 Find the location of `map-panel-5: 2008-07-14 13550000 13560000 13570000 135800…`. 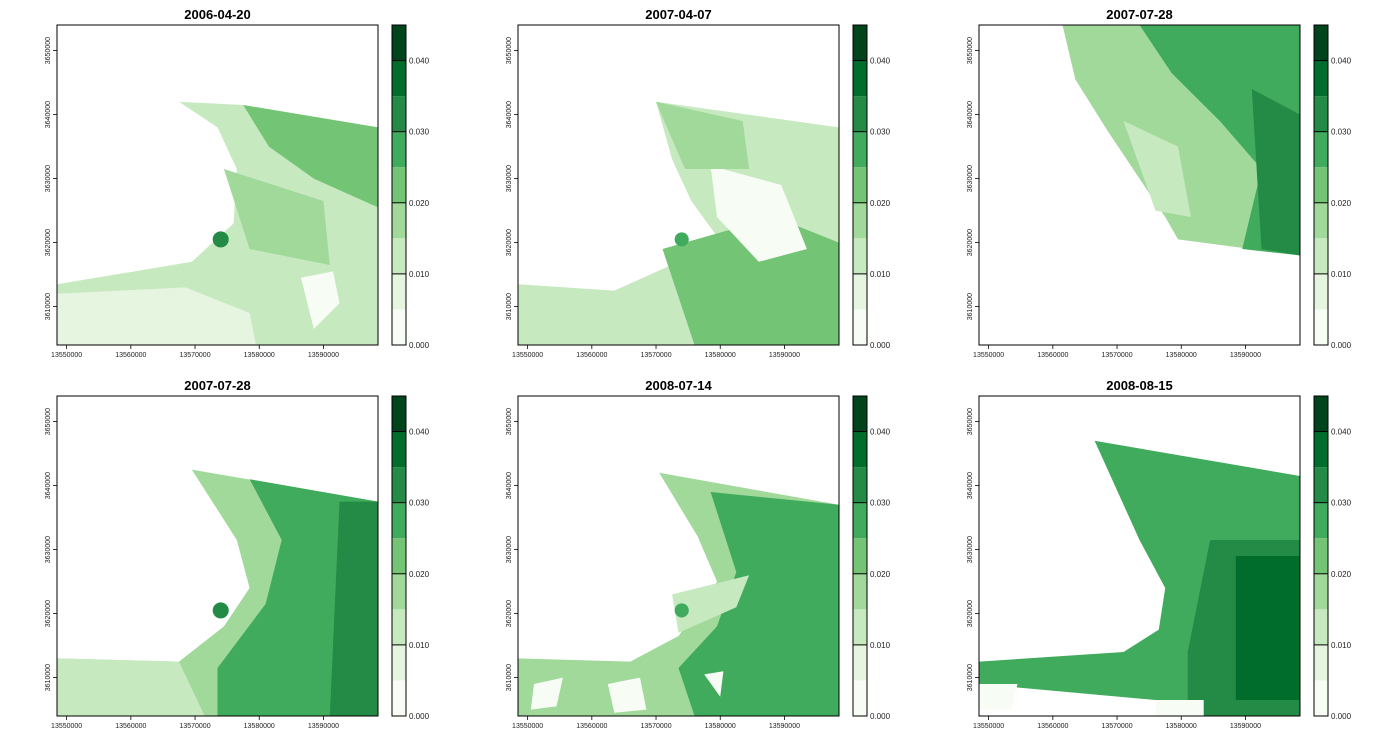

map-panel-5: 2008-07-14 13550000 13560000 13570000 135800… is located at coordinates (698, 554).